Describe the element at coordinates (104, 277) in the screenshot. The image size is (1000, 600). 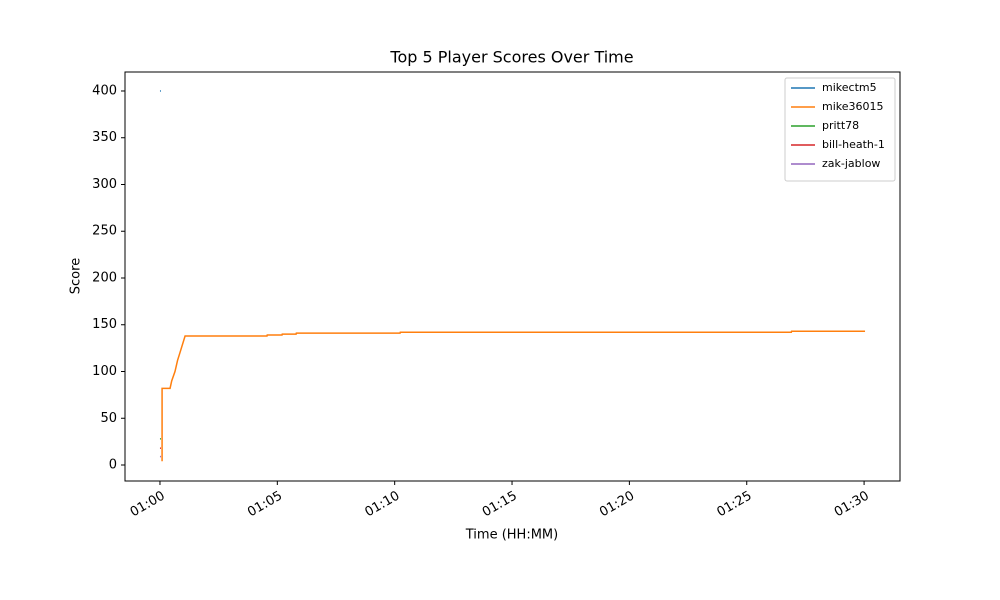
I see `y-tick-label: 200` at that location.